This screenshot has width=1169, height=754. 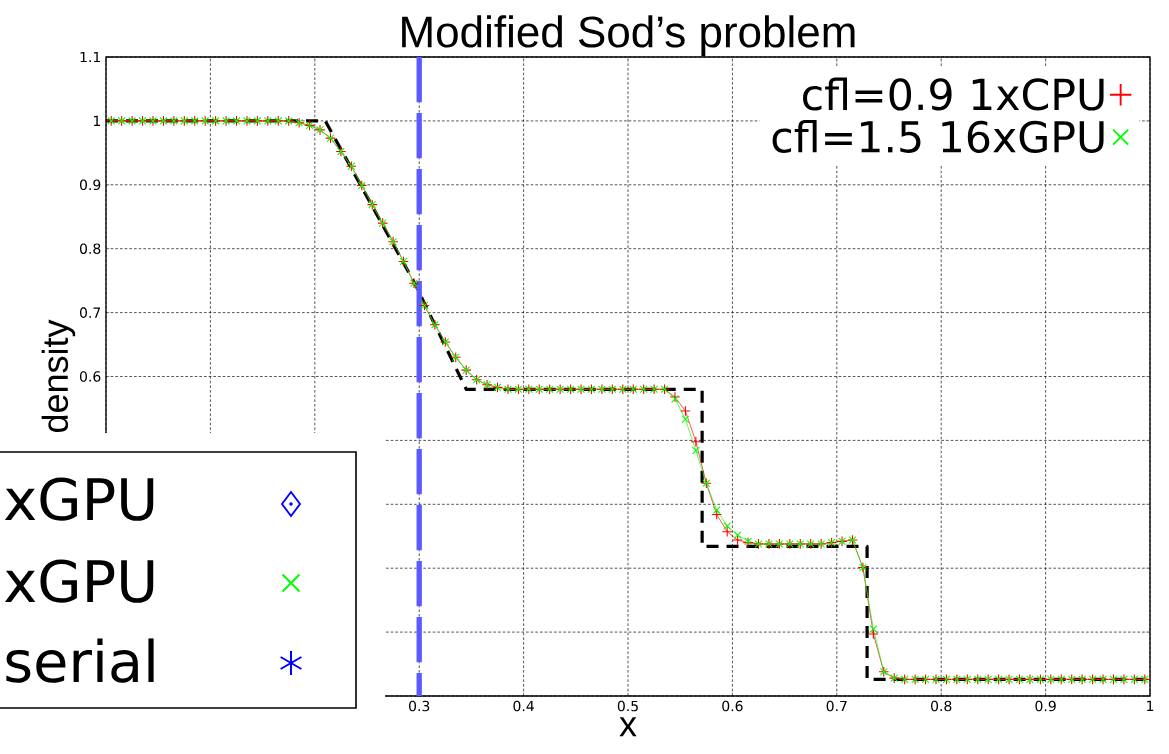 I want to click on x-axis-title: x, so click(x=628, y=727).